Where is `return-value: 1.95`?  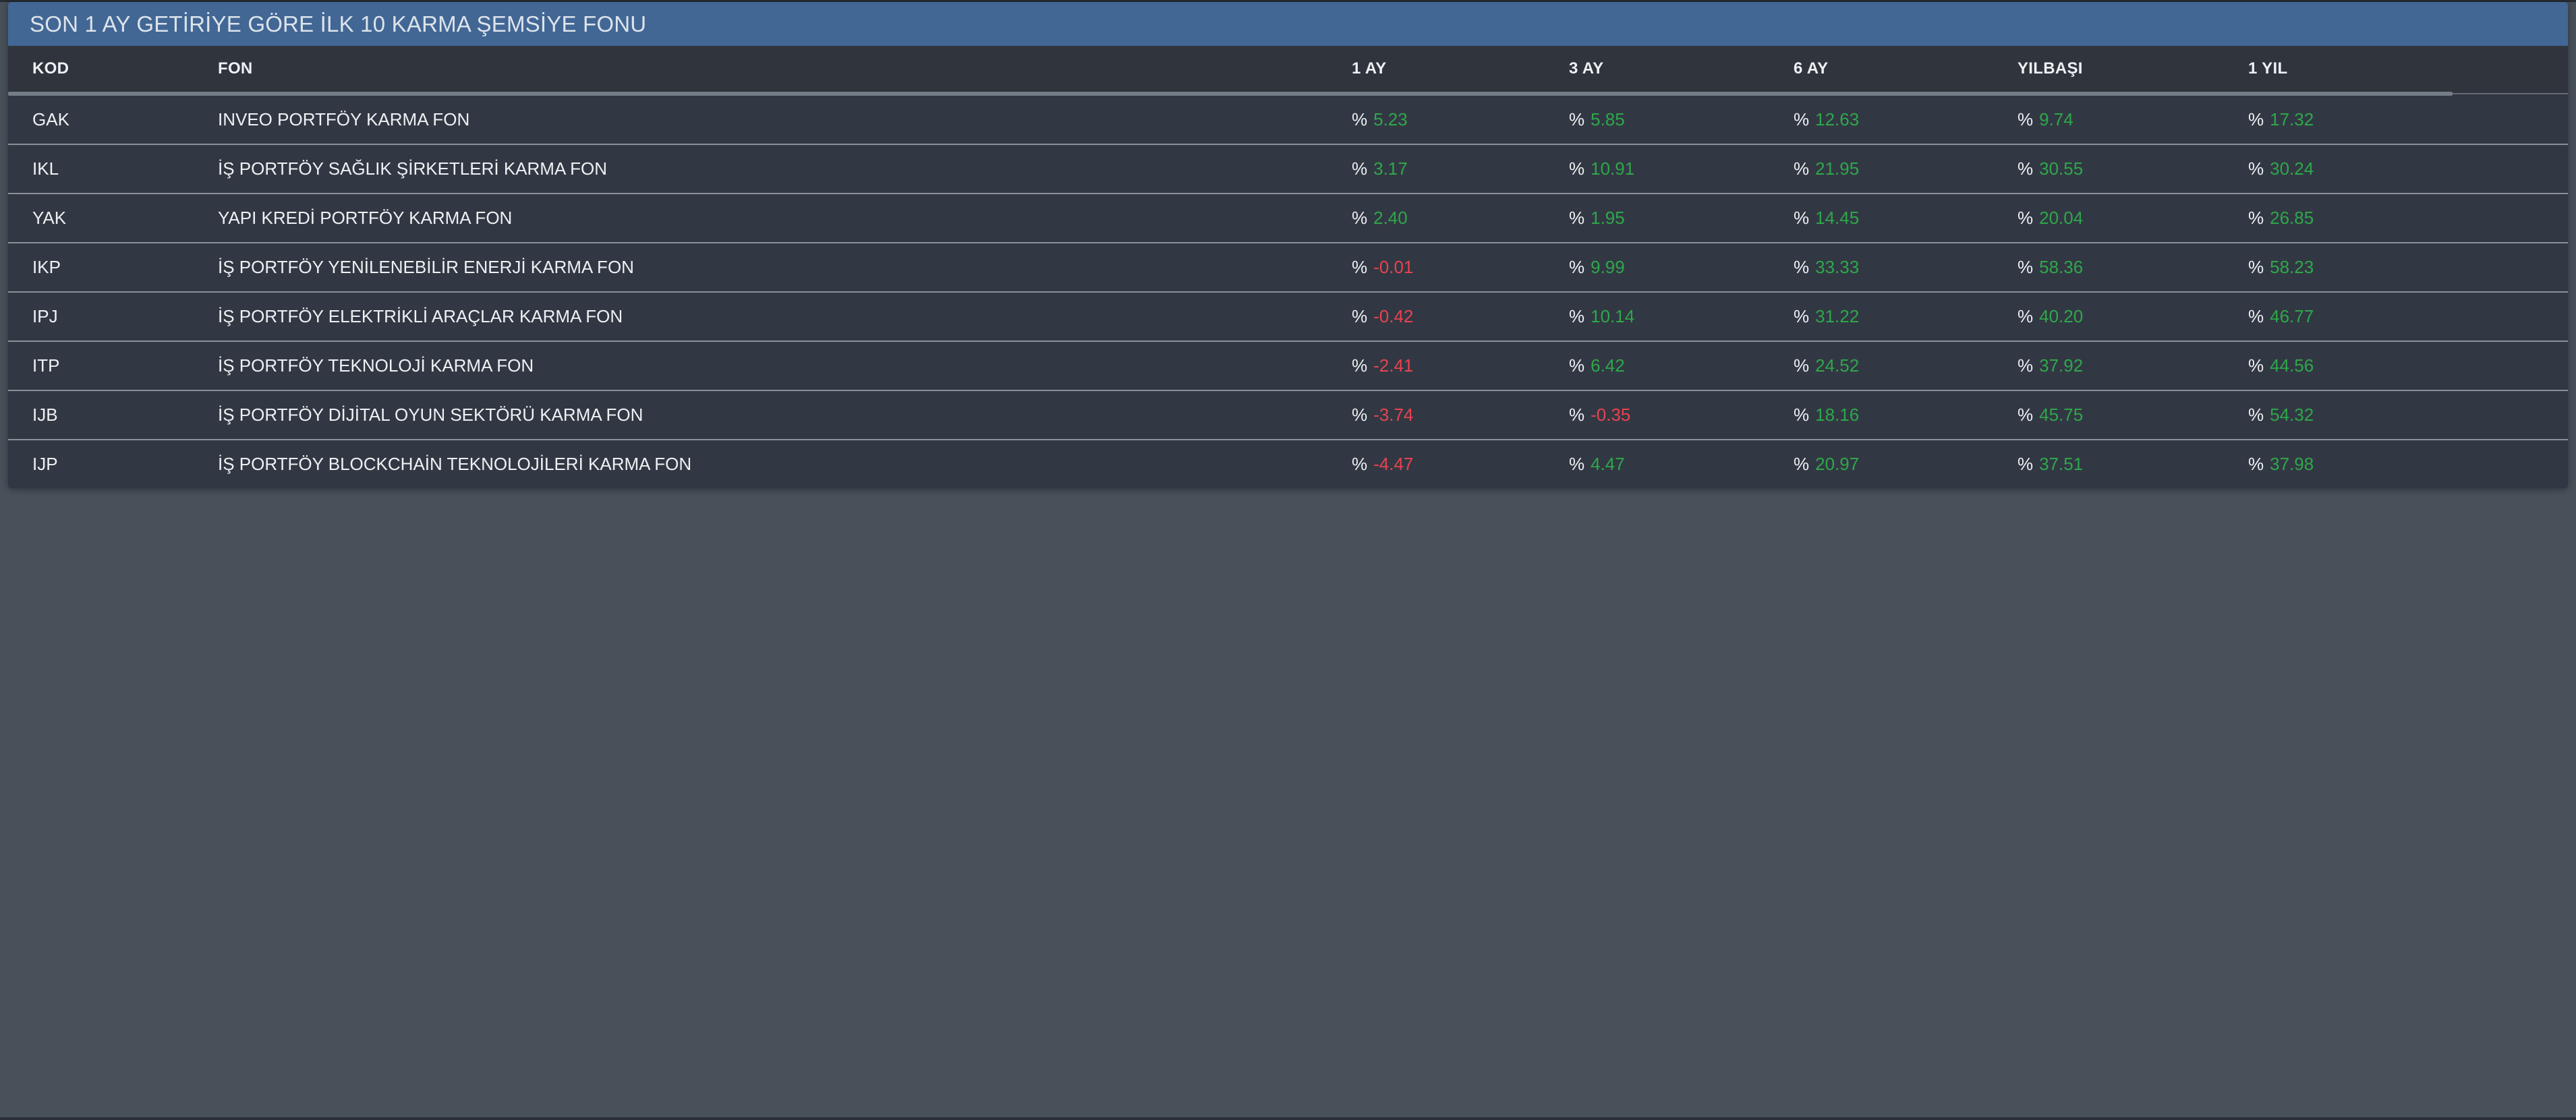 return-value: 1.95 is located at coordinates (1608, 218).